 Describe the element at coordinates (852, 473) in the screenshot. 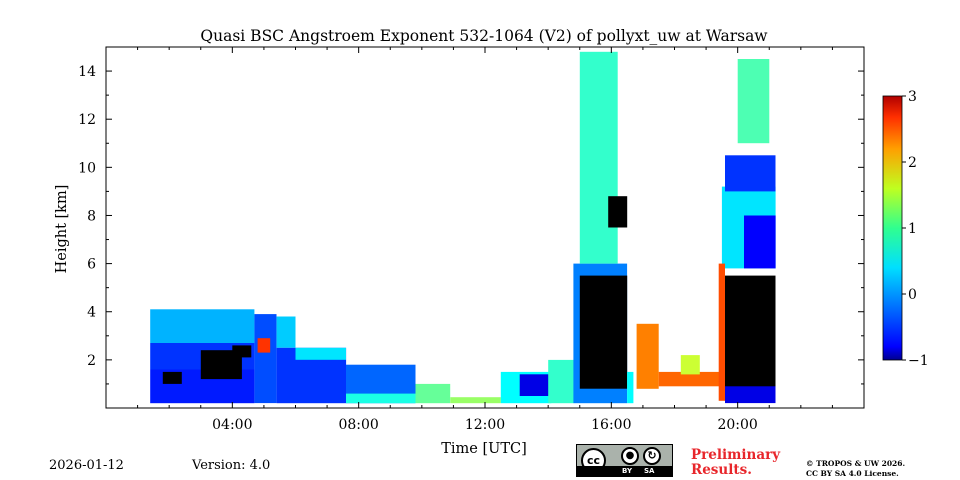

I see `copyright-line-2: CC BY SA 4.0 License.` at that location.